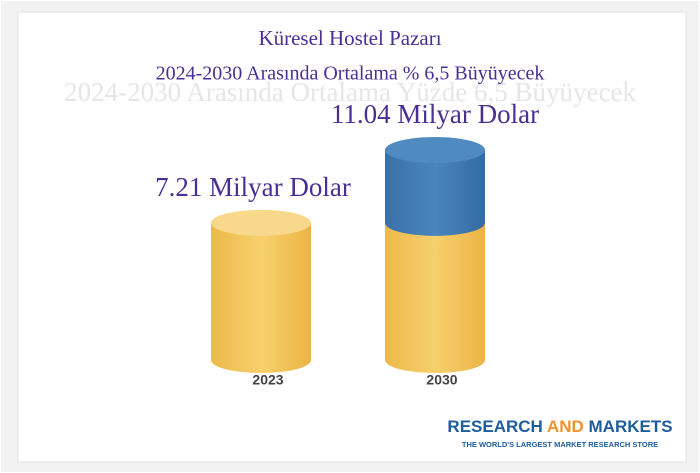  Describe the element at coordinates (494, 426) in the screenshot. I see `source-name-part: RESEARCH` at that location.